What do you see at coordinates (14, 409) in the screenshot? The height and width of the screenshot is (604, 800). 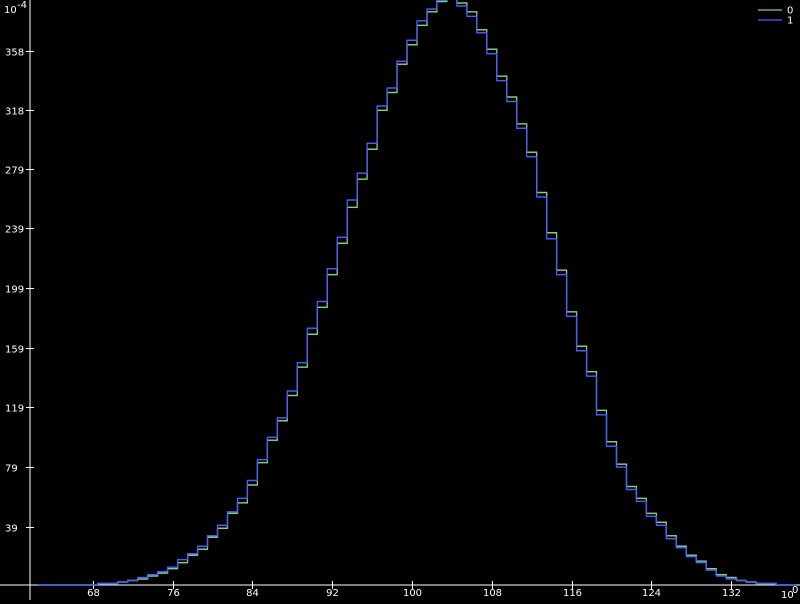 I see `y-tick-label: 119` at bounding box center [14, 409].